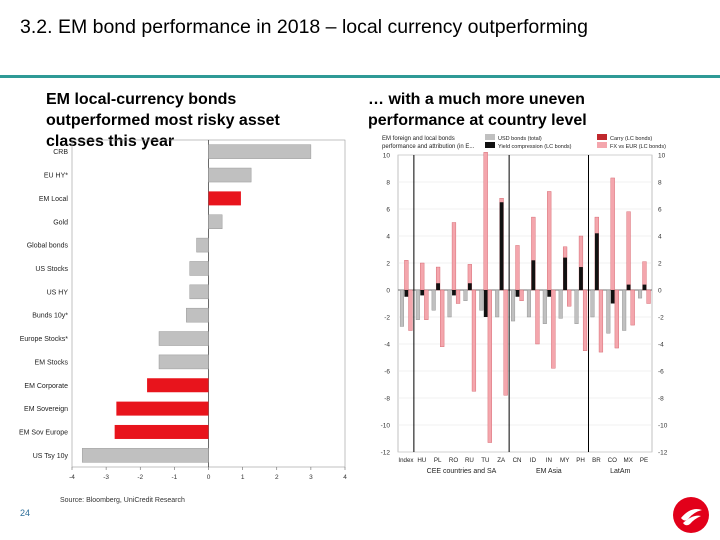 Image resolution: width=720 pixels, height=540 pixels. I want to click on legend-label: Carry (LC bonds), so click(631, 139).